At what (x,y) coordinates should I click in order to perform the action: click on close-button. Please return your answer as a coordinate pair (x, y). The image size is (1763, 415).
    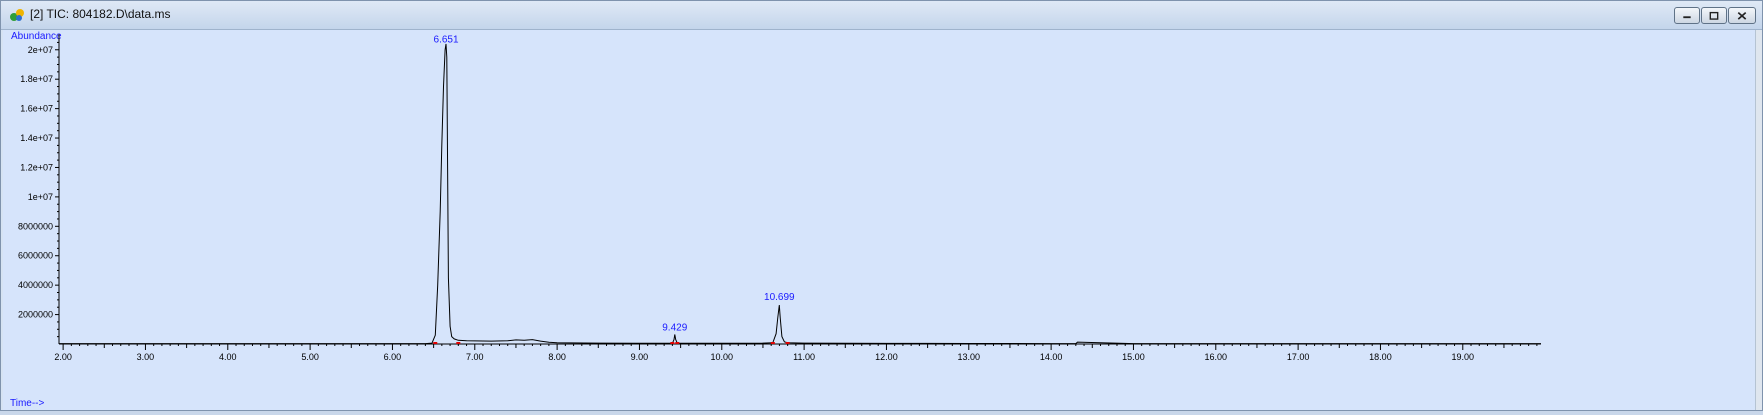
    Looking at the image, I should click on (1742, 15).